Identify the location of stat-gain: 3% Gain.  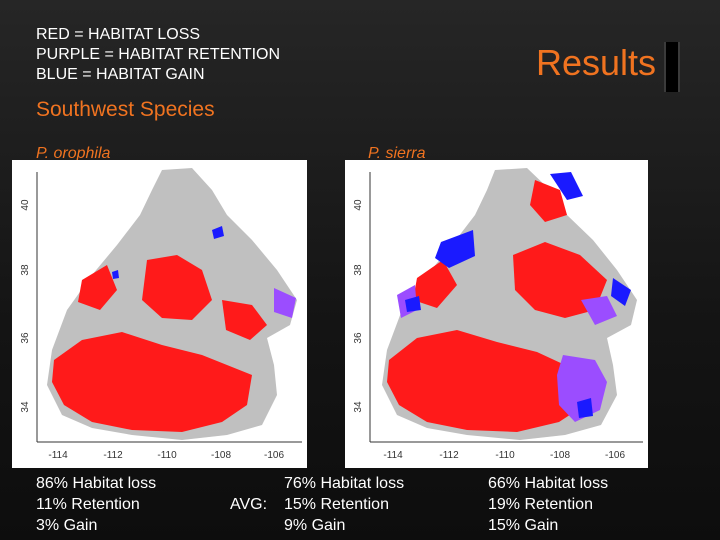
(67, 525).